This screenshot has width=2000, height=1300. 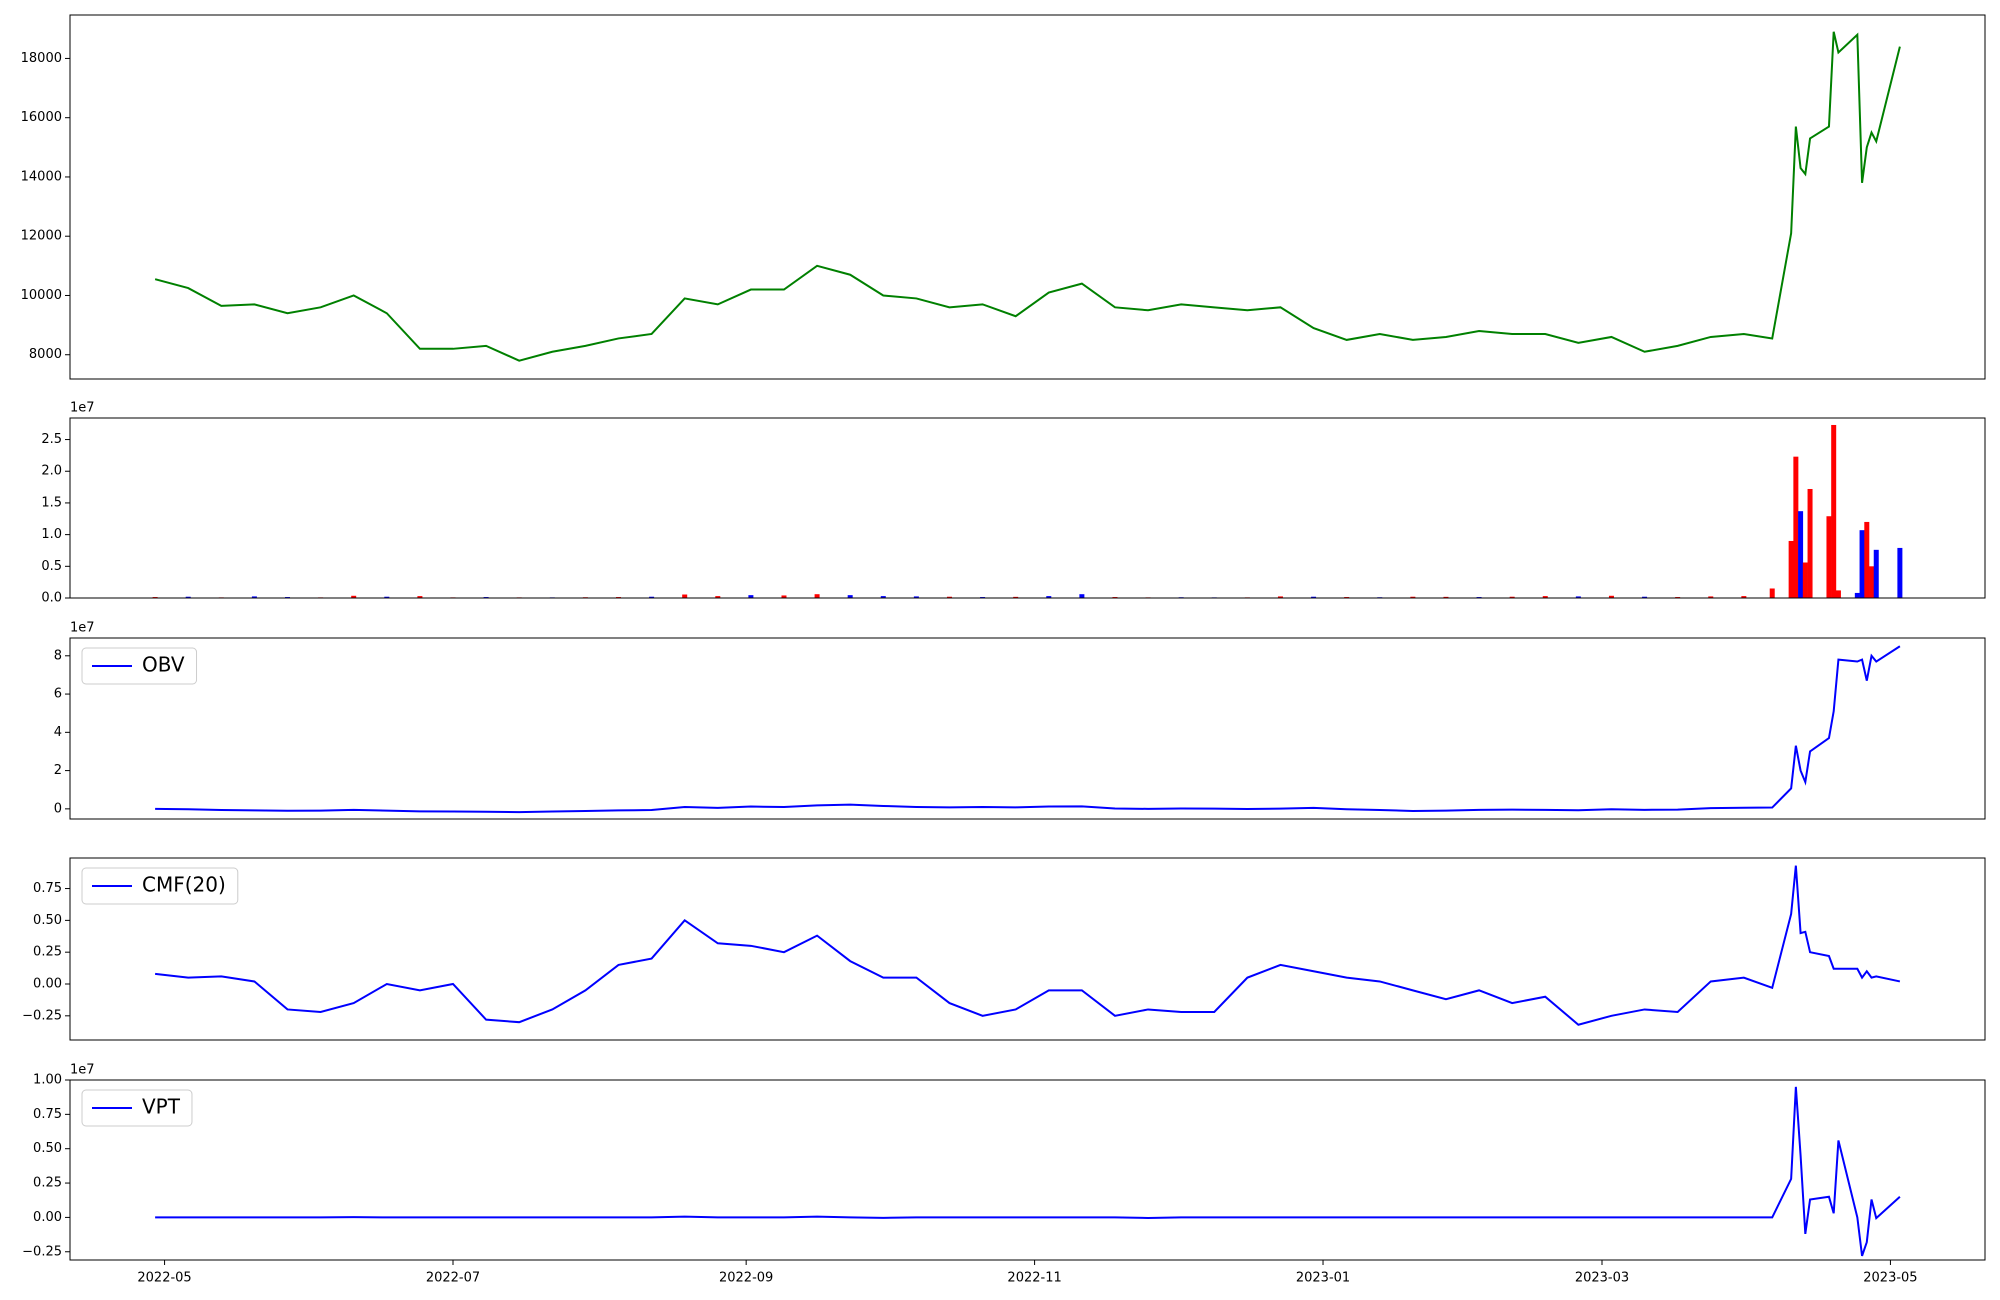 I want to click on y-tick-label: 1.5, so click(x=51, y=502).